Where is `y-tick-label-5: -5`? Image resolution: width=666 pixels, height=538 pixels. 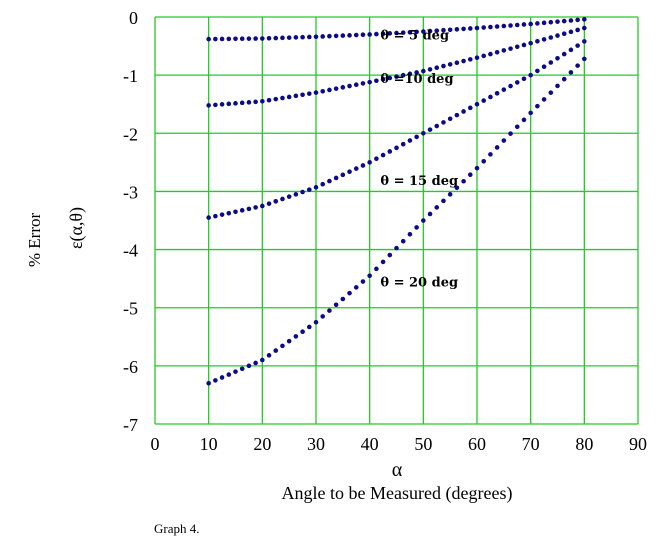 y-tick-label-5: -5 is located at coordinates (130, 309).